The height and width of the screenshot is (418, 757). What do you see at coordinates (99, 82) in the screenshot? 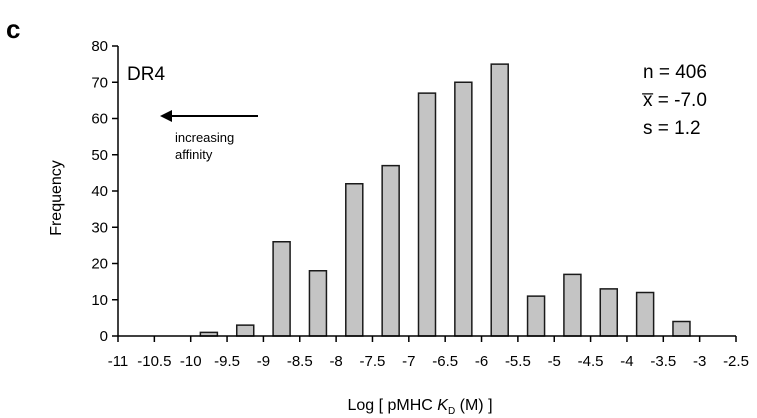
I see `y-tick-label-7: 70` at bounding box center [99, 82].